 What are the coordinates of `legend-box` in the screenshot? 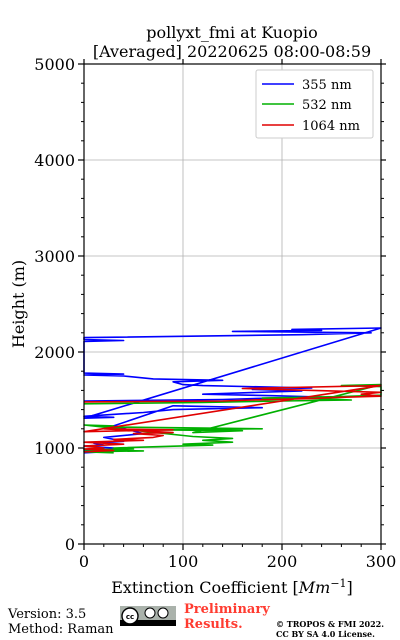 It's located at (314, 104).